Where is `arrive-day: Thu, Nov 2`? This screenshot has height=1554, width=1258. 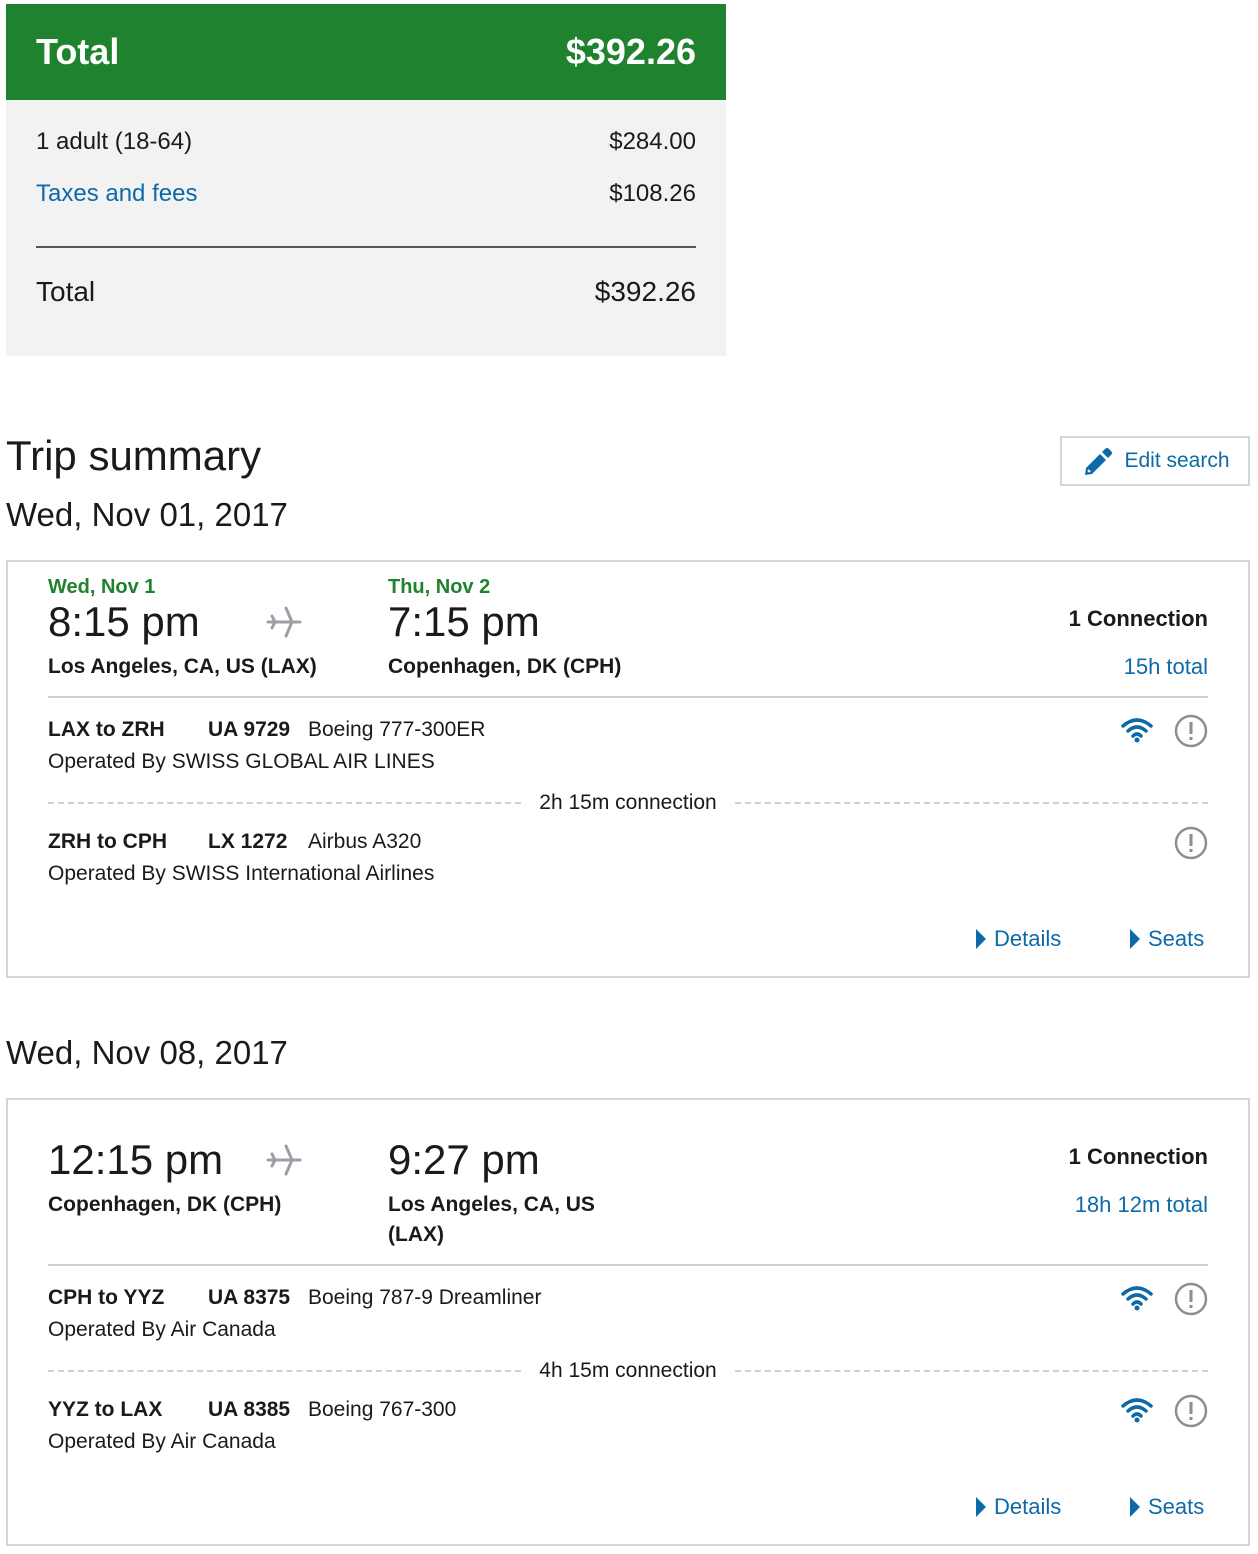 arrive-day: Thu, Nov 2 is located at coordinates (439, 587).